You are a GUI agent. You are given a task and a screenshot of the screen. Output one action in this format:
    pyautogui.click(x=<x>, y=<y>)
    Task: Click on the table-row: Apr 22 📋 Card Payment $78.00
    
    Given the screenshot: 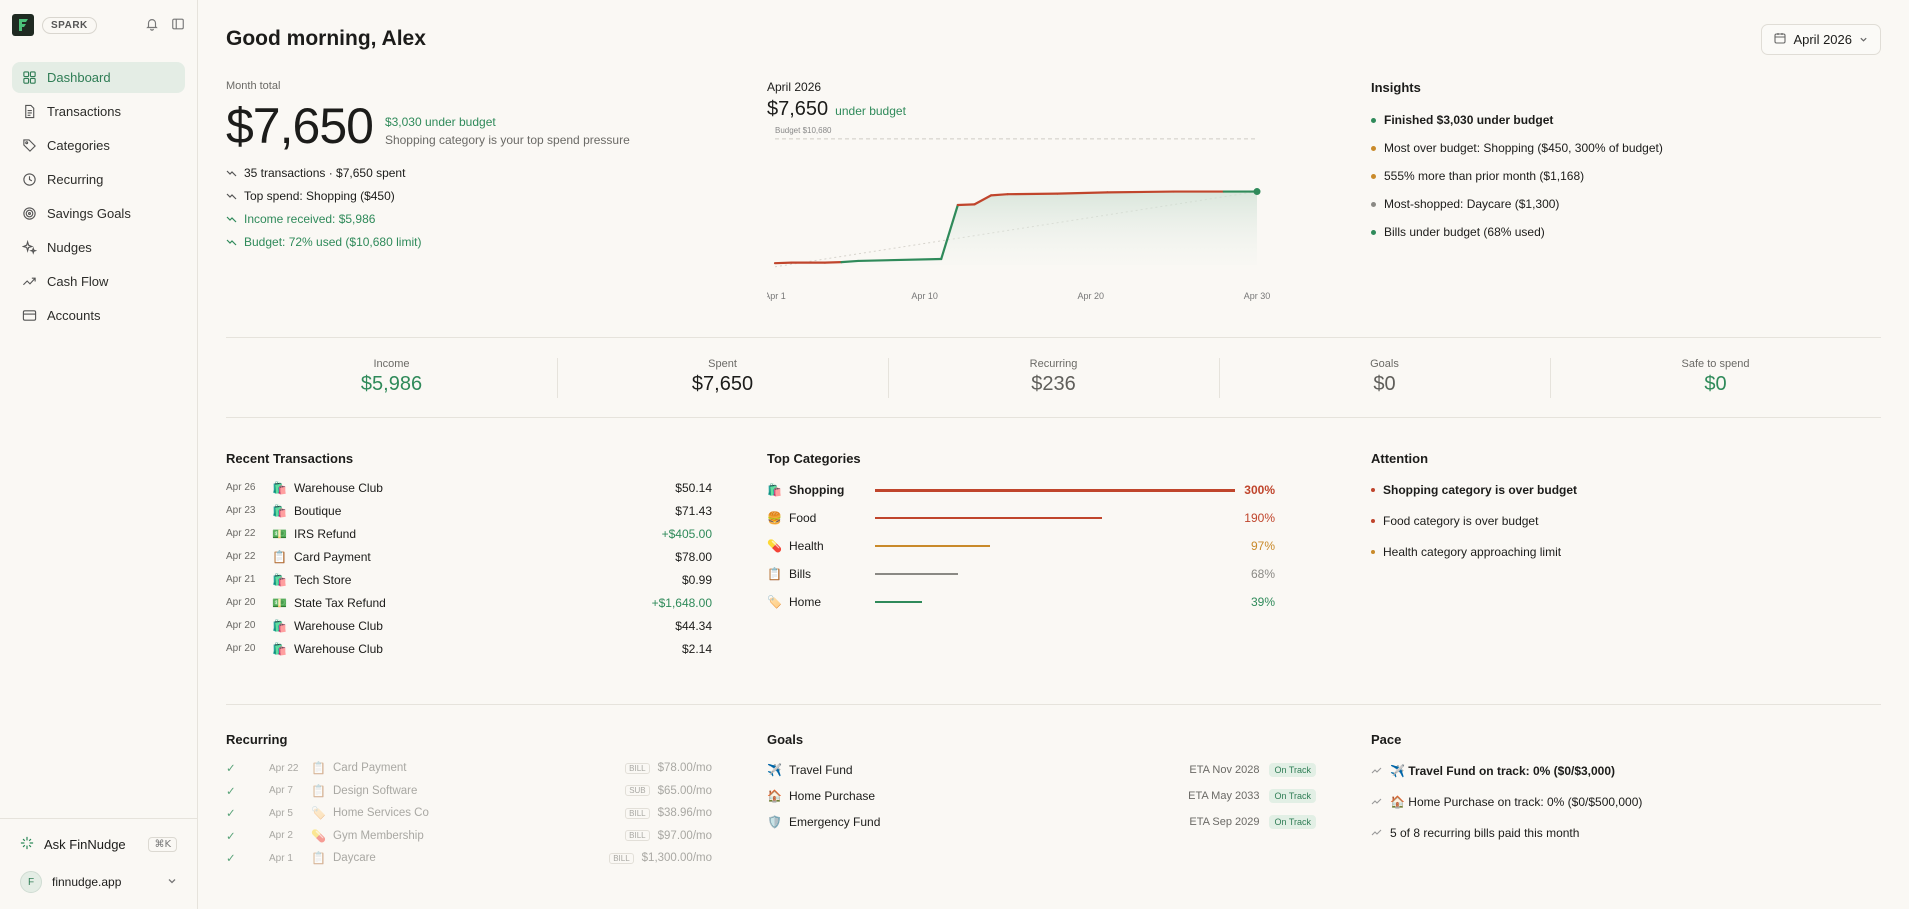 What is the action you would take?
    pyautogui.click(x=469, y=556)
    